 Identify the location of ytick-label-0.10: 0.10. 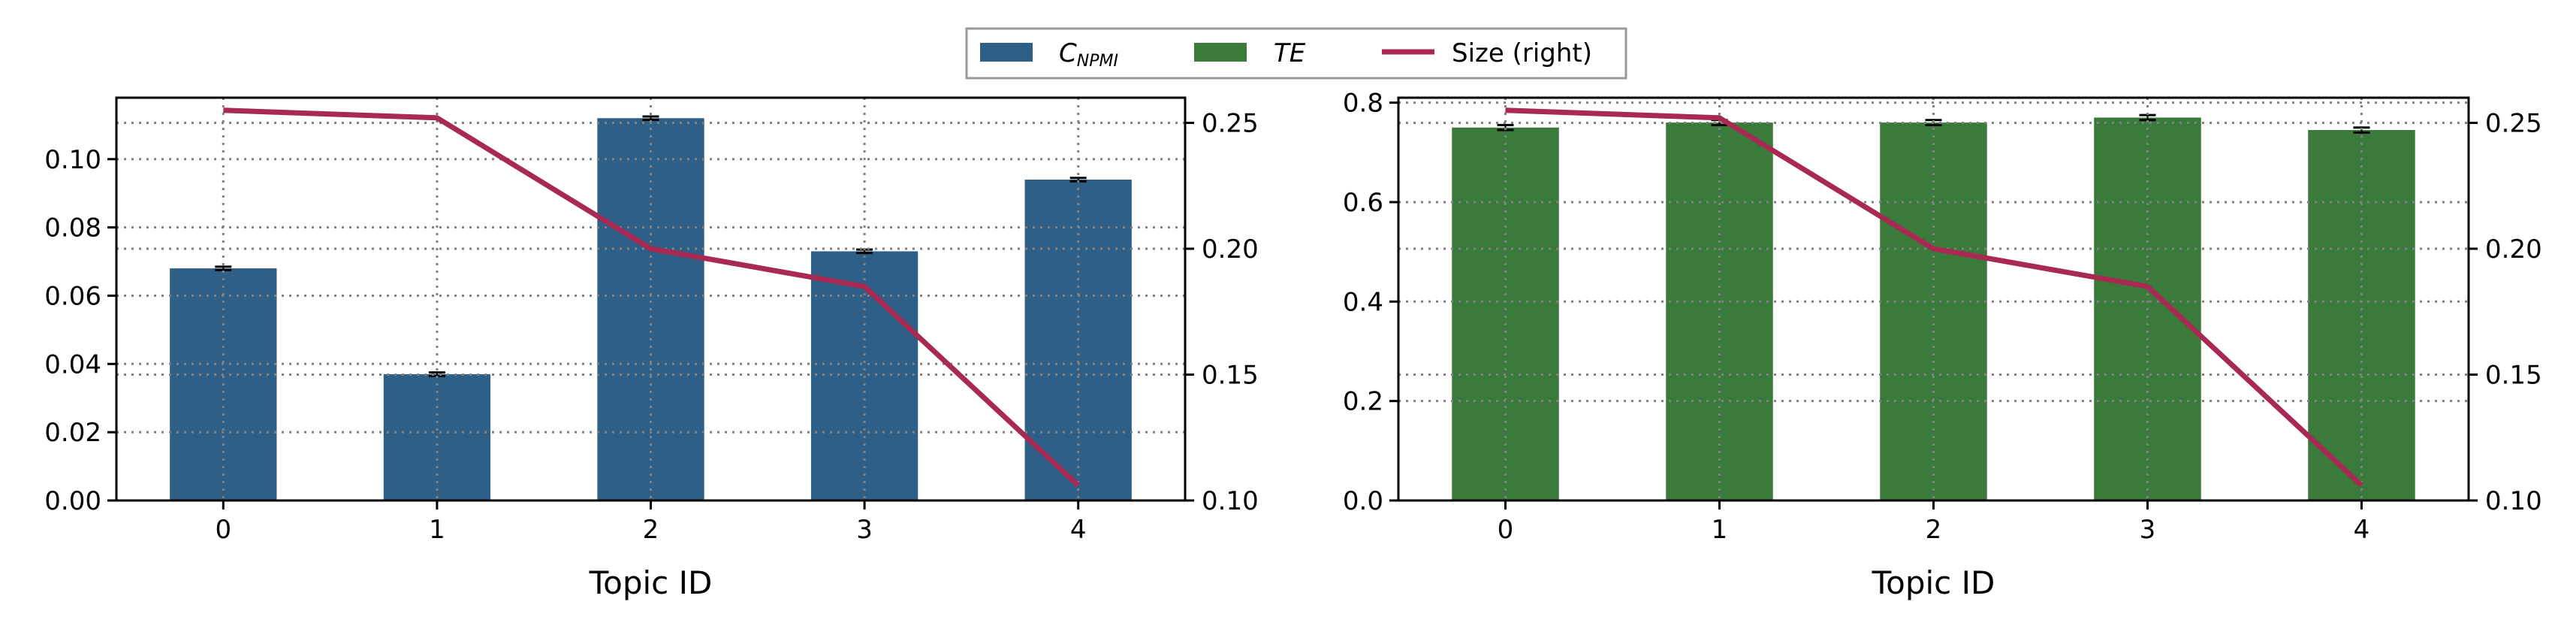
(73, 160).